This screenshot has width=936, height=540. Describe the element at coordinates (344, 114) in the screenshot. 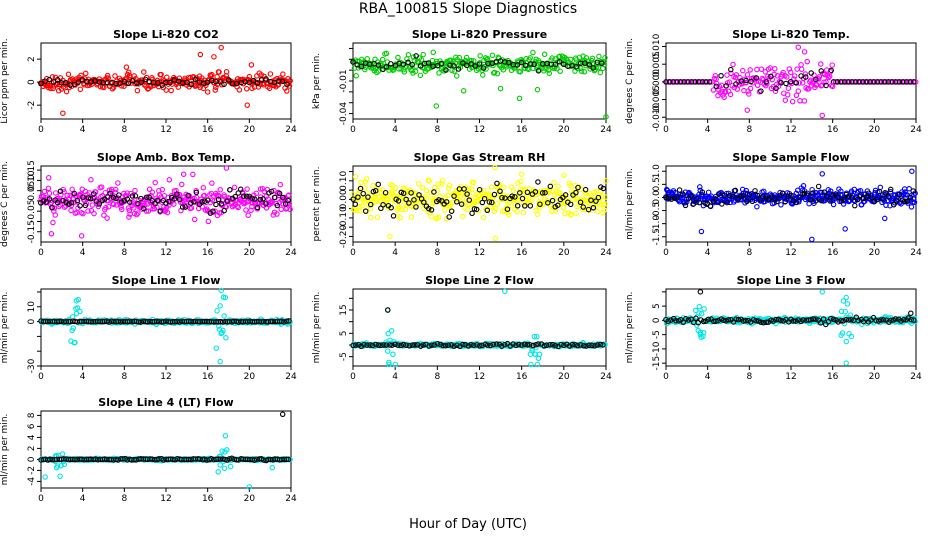

I see `y-tick-label: -0.04` at that location.